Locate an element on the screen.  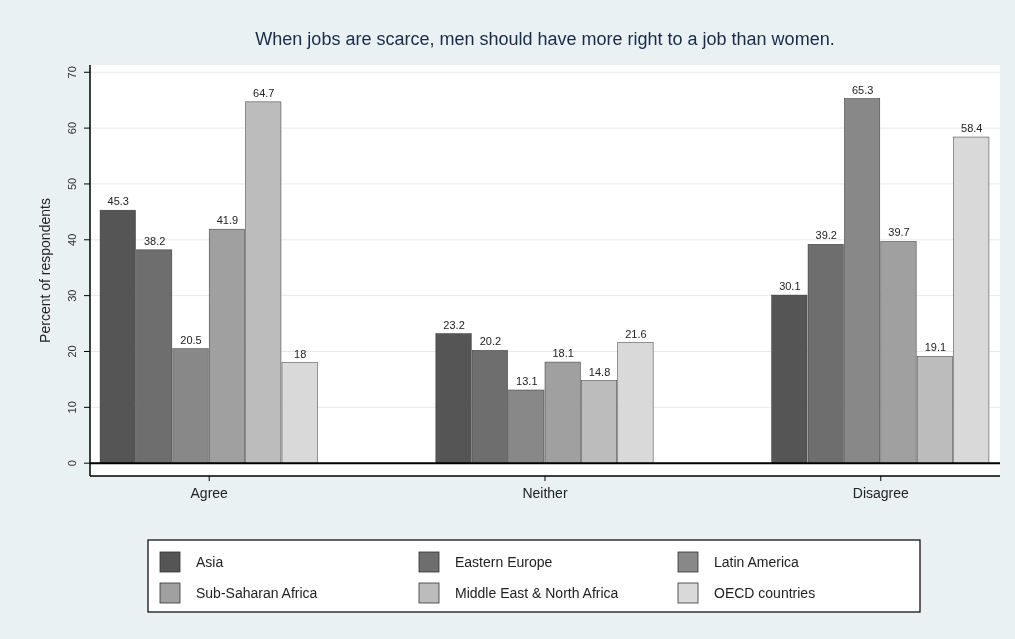
data-label: 20.5 is located at coordinates (191, 339).